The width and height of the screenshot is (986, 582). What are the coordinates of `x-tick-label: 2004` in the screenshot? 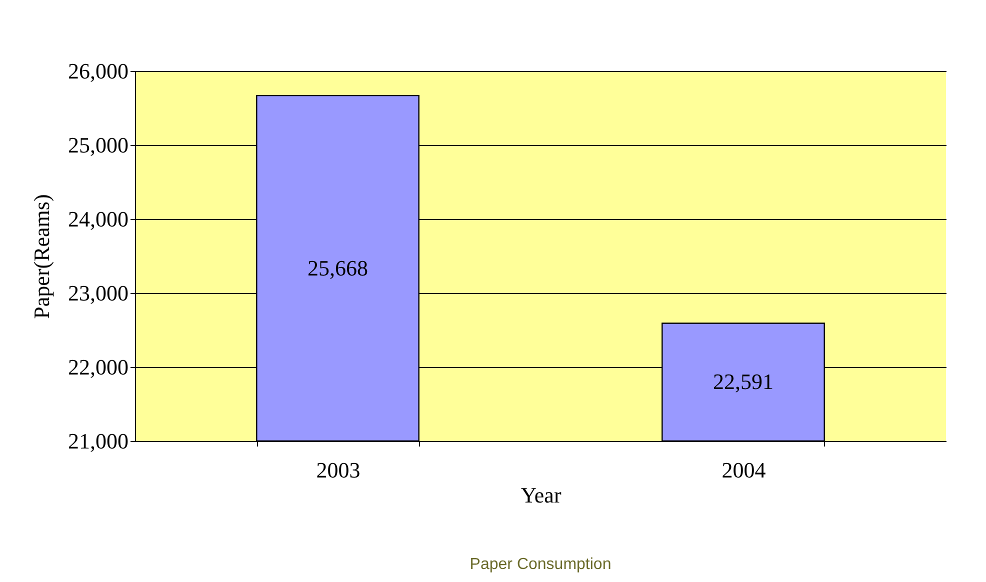 It's located at (744, 470).